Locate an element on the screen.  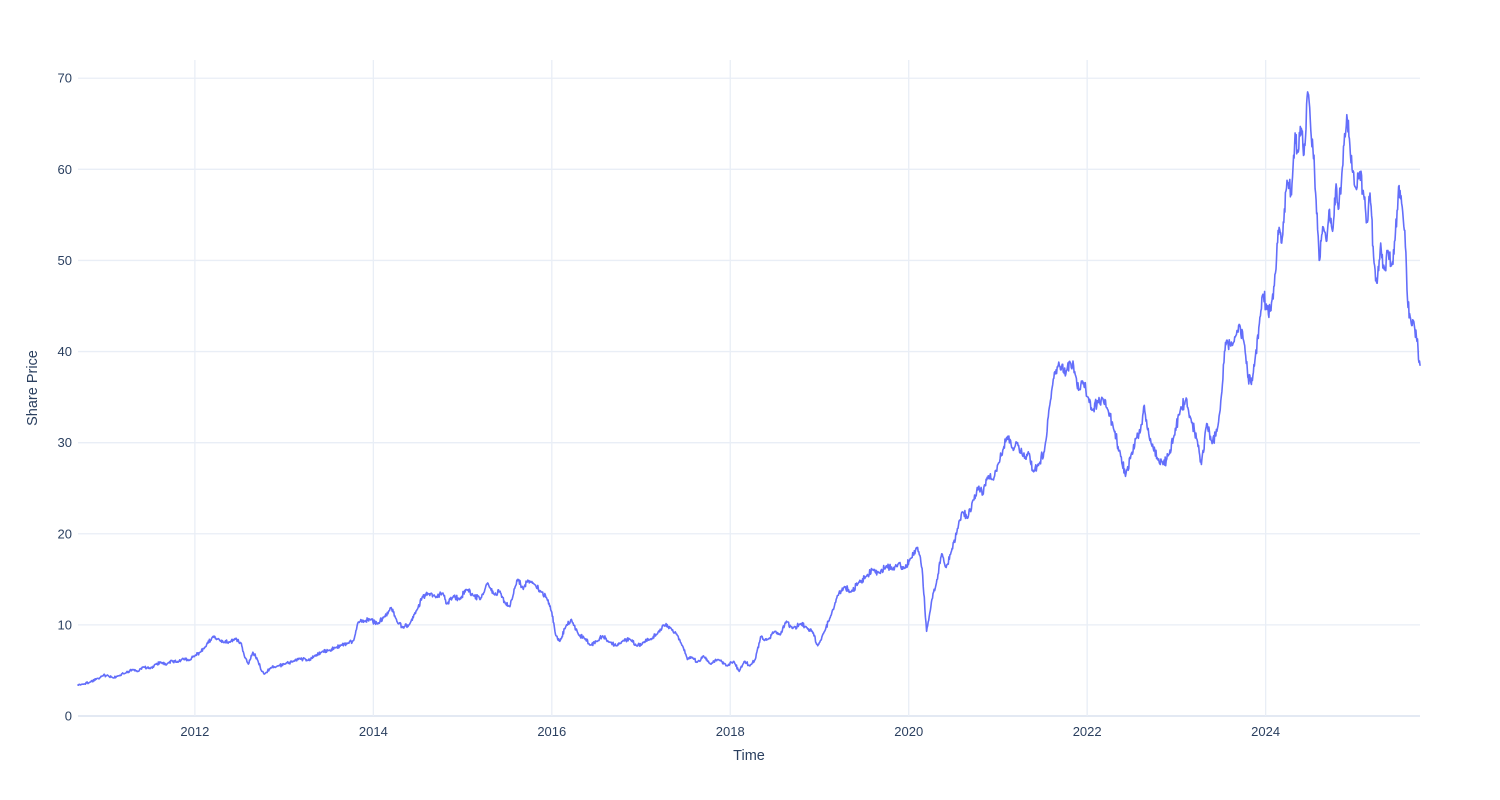
x-tick-label: 2018 is located at coordinates (730, 731).